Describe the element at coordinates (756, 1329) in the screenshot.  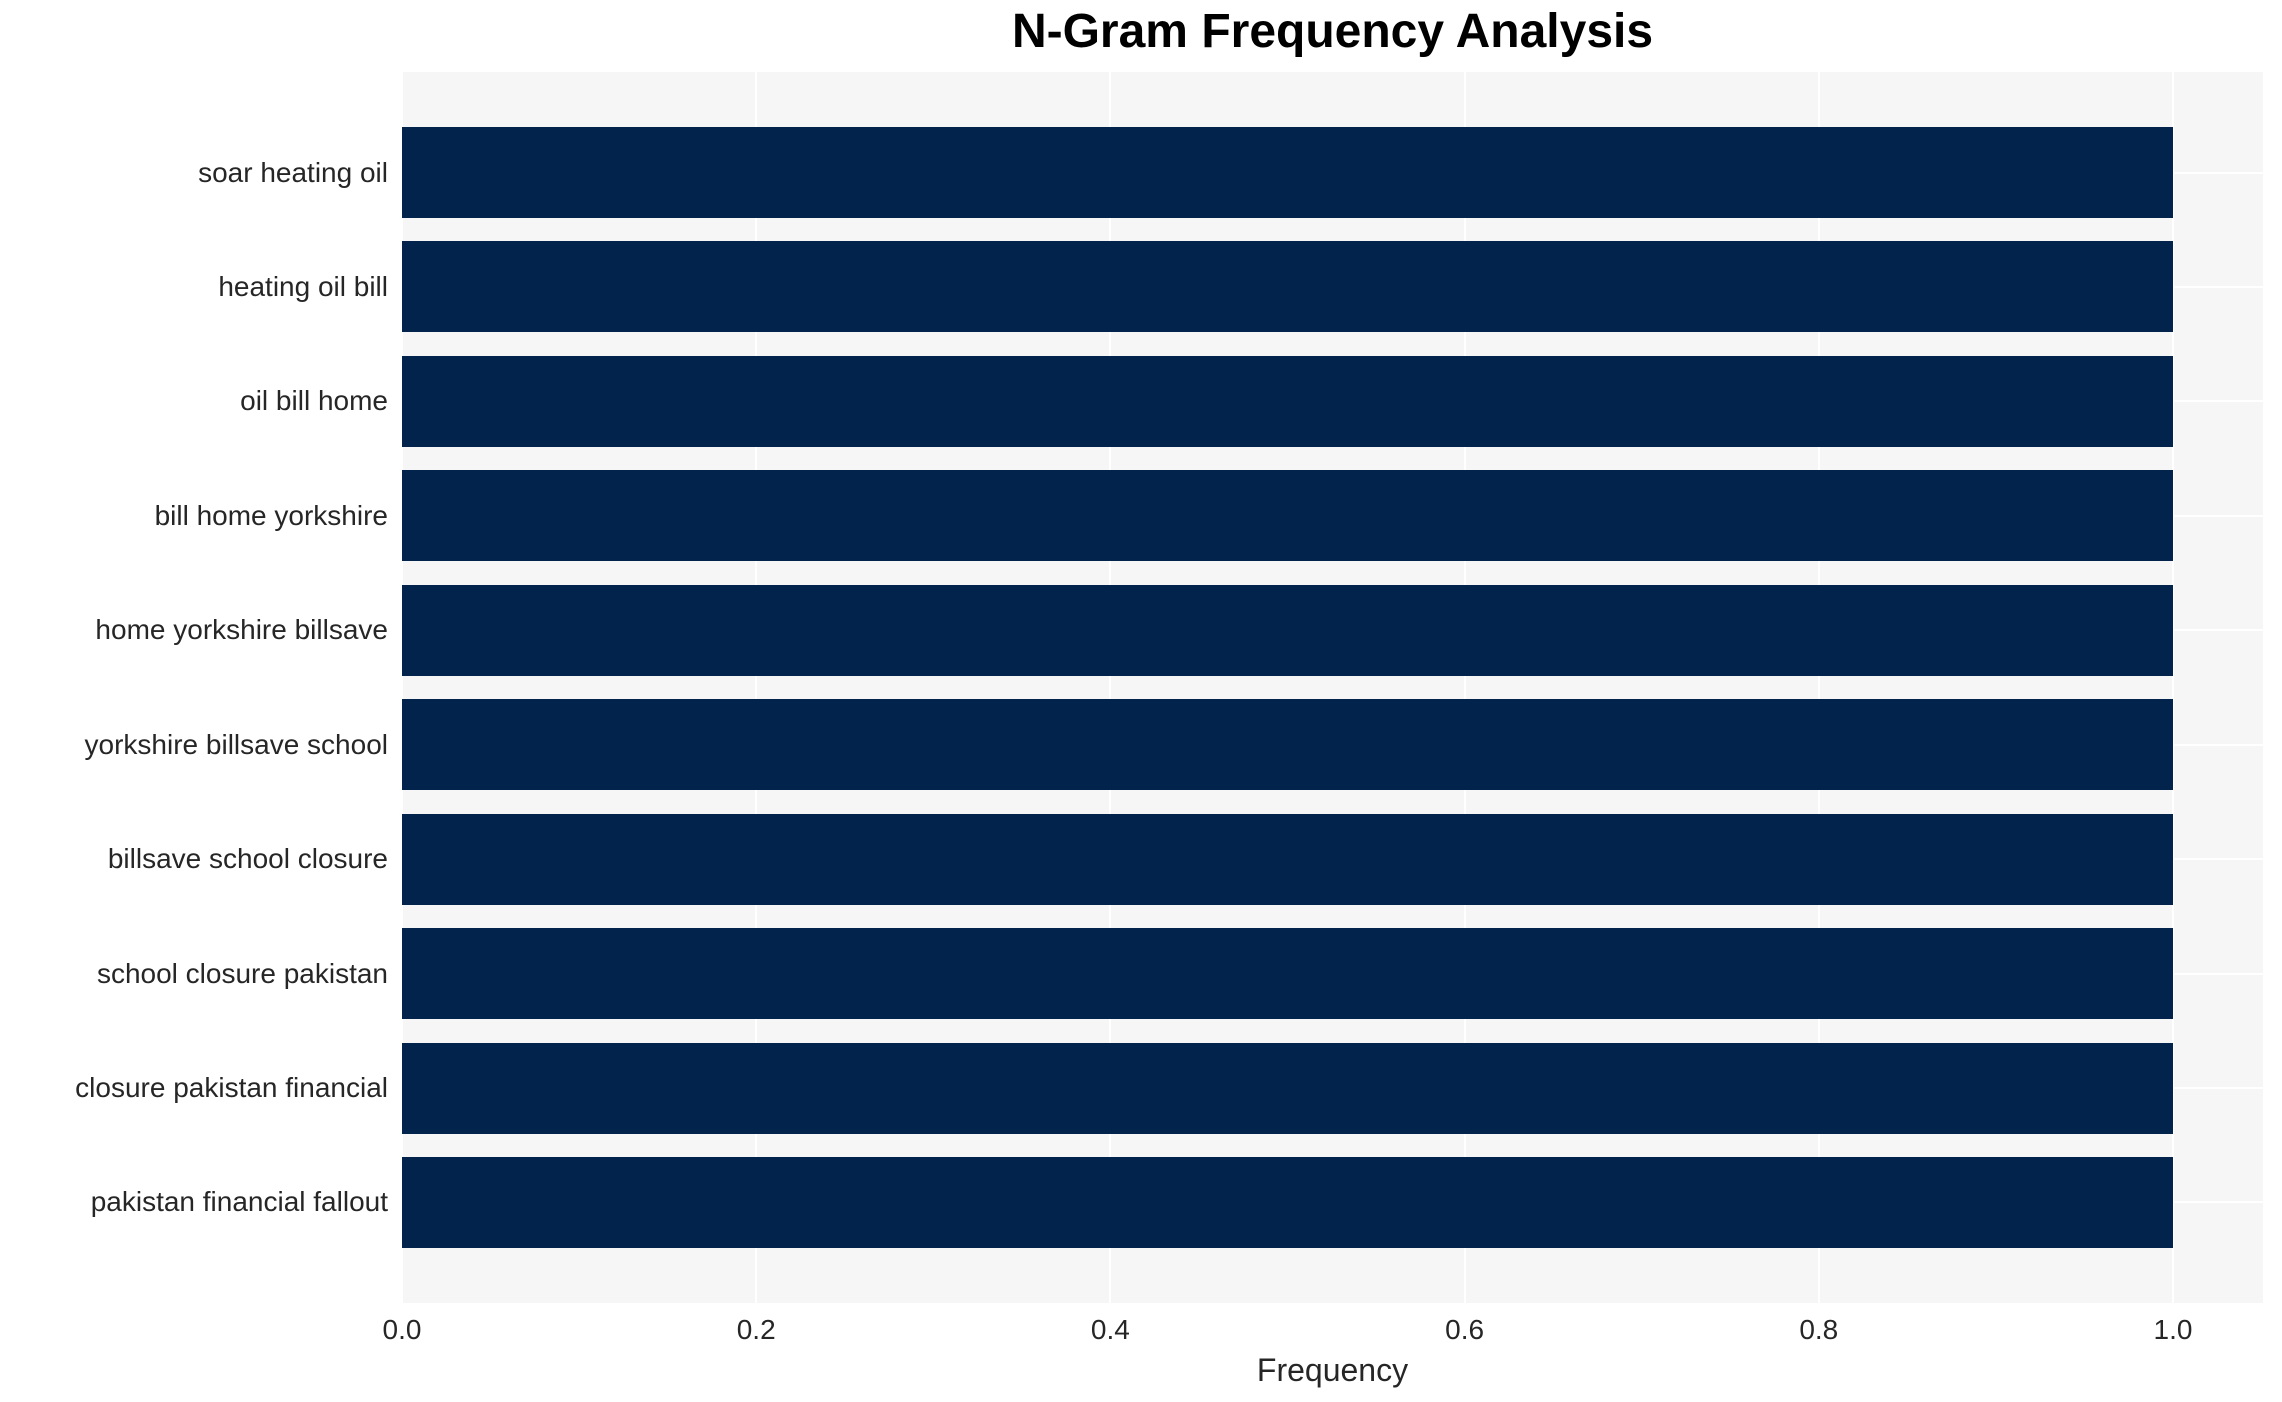
I see `x-tick-label: 0.2` at that location.